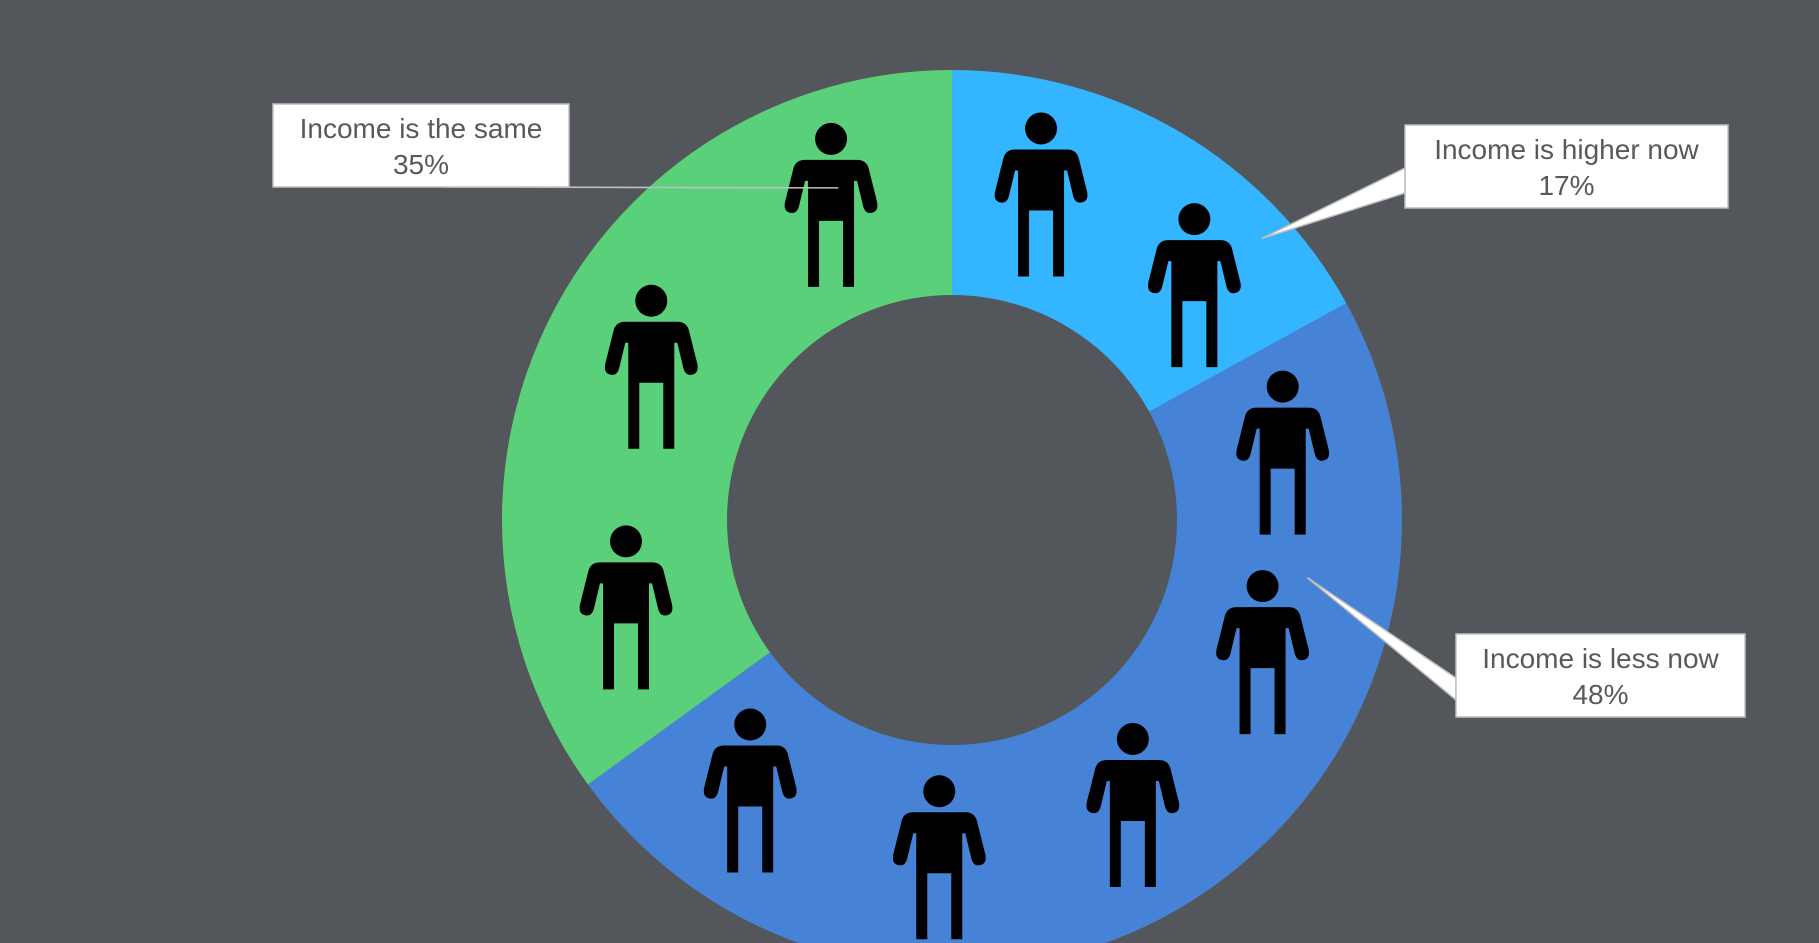 The width and height of the screenshot is (1819, 943). What do you see at coordinates (421, 164) in the screenshot?
I see `slice-value-label: 35%` at bounding box center [421, 164].